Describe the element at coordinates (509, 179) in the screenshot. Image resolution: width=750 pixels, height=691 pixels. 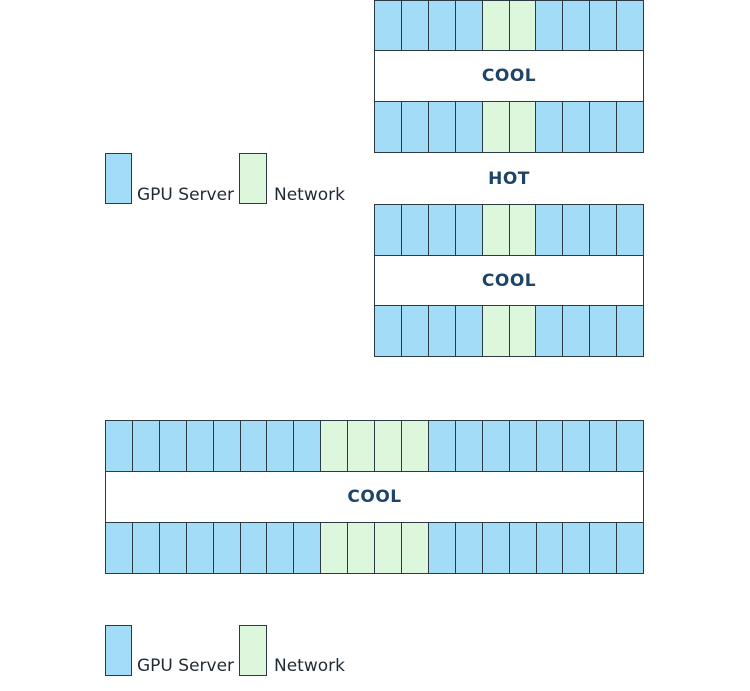
I see `hot-aisle-label: HOT` at that location.